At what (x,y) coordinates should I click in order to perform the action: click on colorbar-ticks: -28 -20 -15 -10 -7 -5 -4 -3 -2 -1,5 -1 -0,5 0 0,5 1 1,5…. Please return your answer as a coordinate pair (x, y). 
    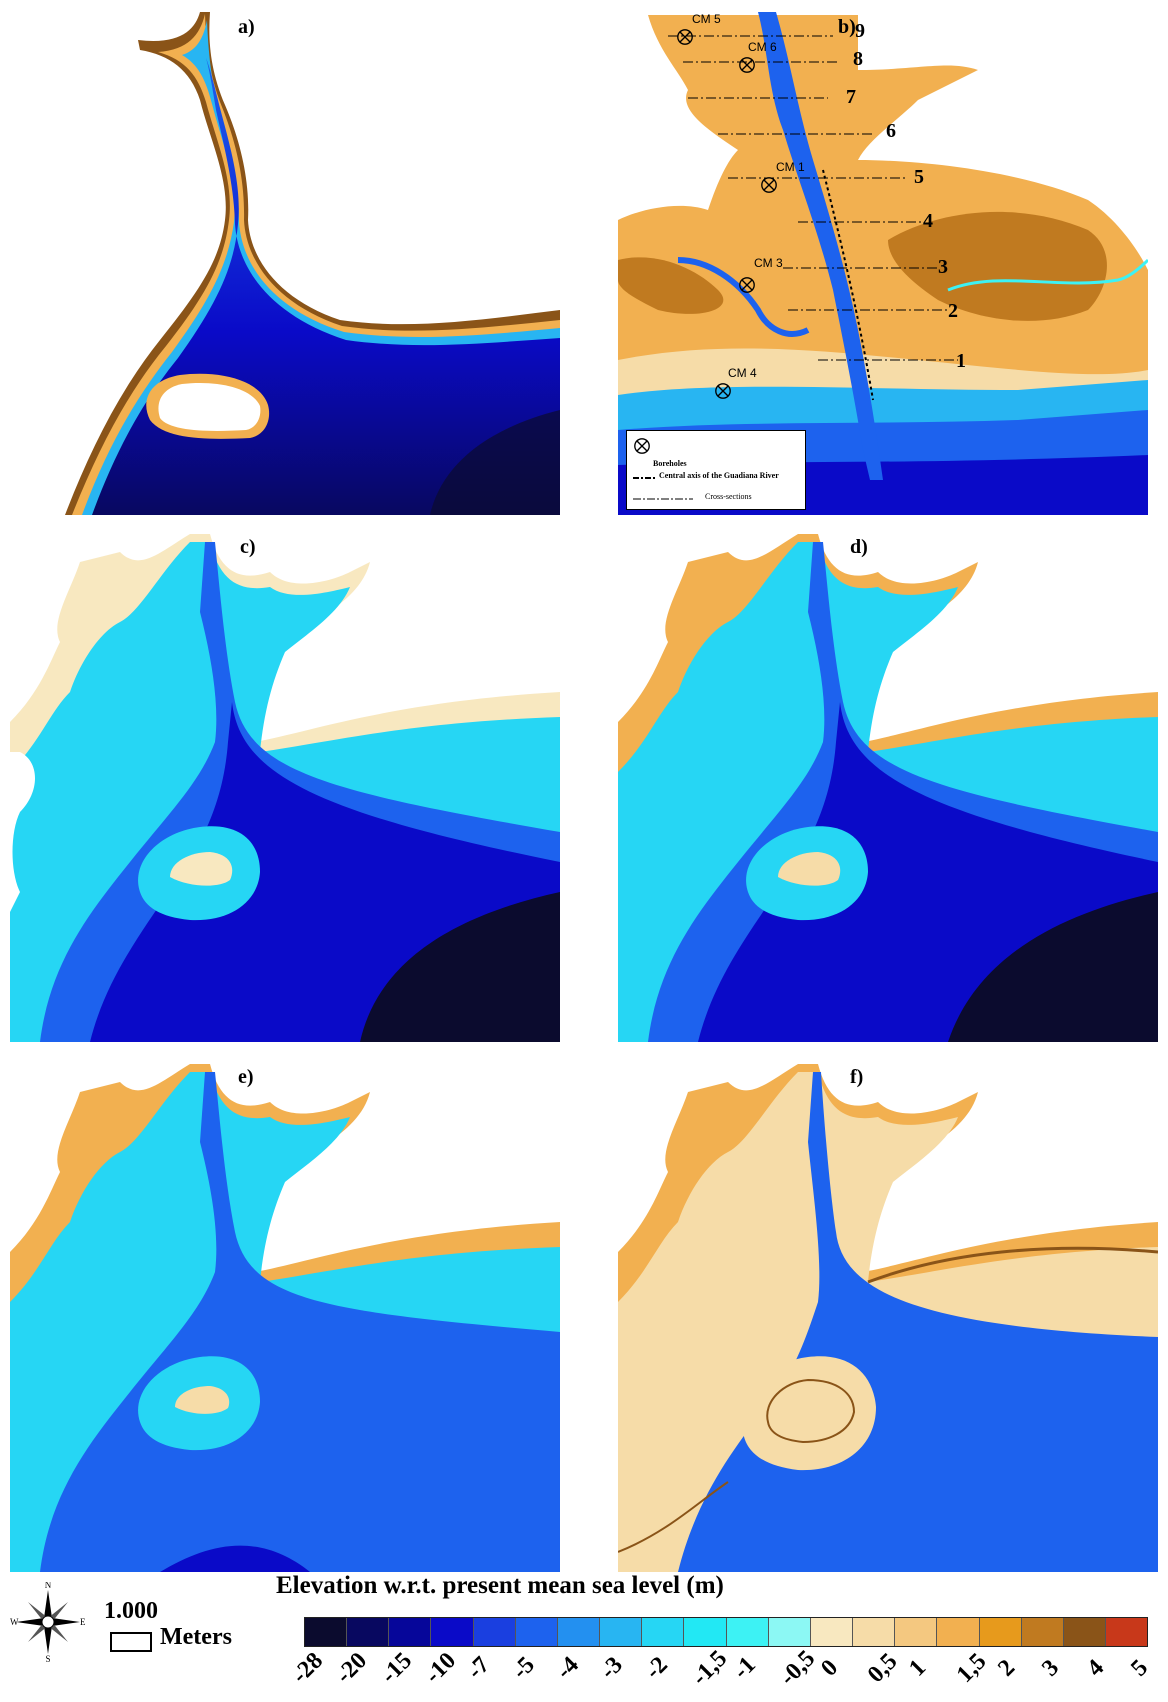
    Looking at the image, I should click on (727, 1673).